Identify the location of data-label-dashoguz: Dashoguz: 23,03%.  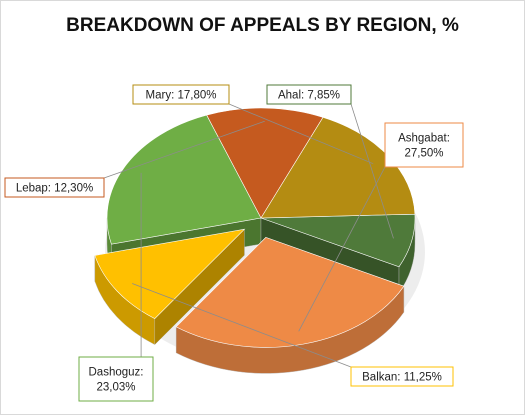
(116, 380).